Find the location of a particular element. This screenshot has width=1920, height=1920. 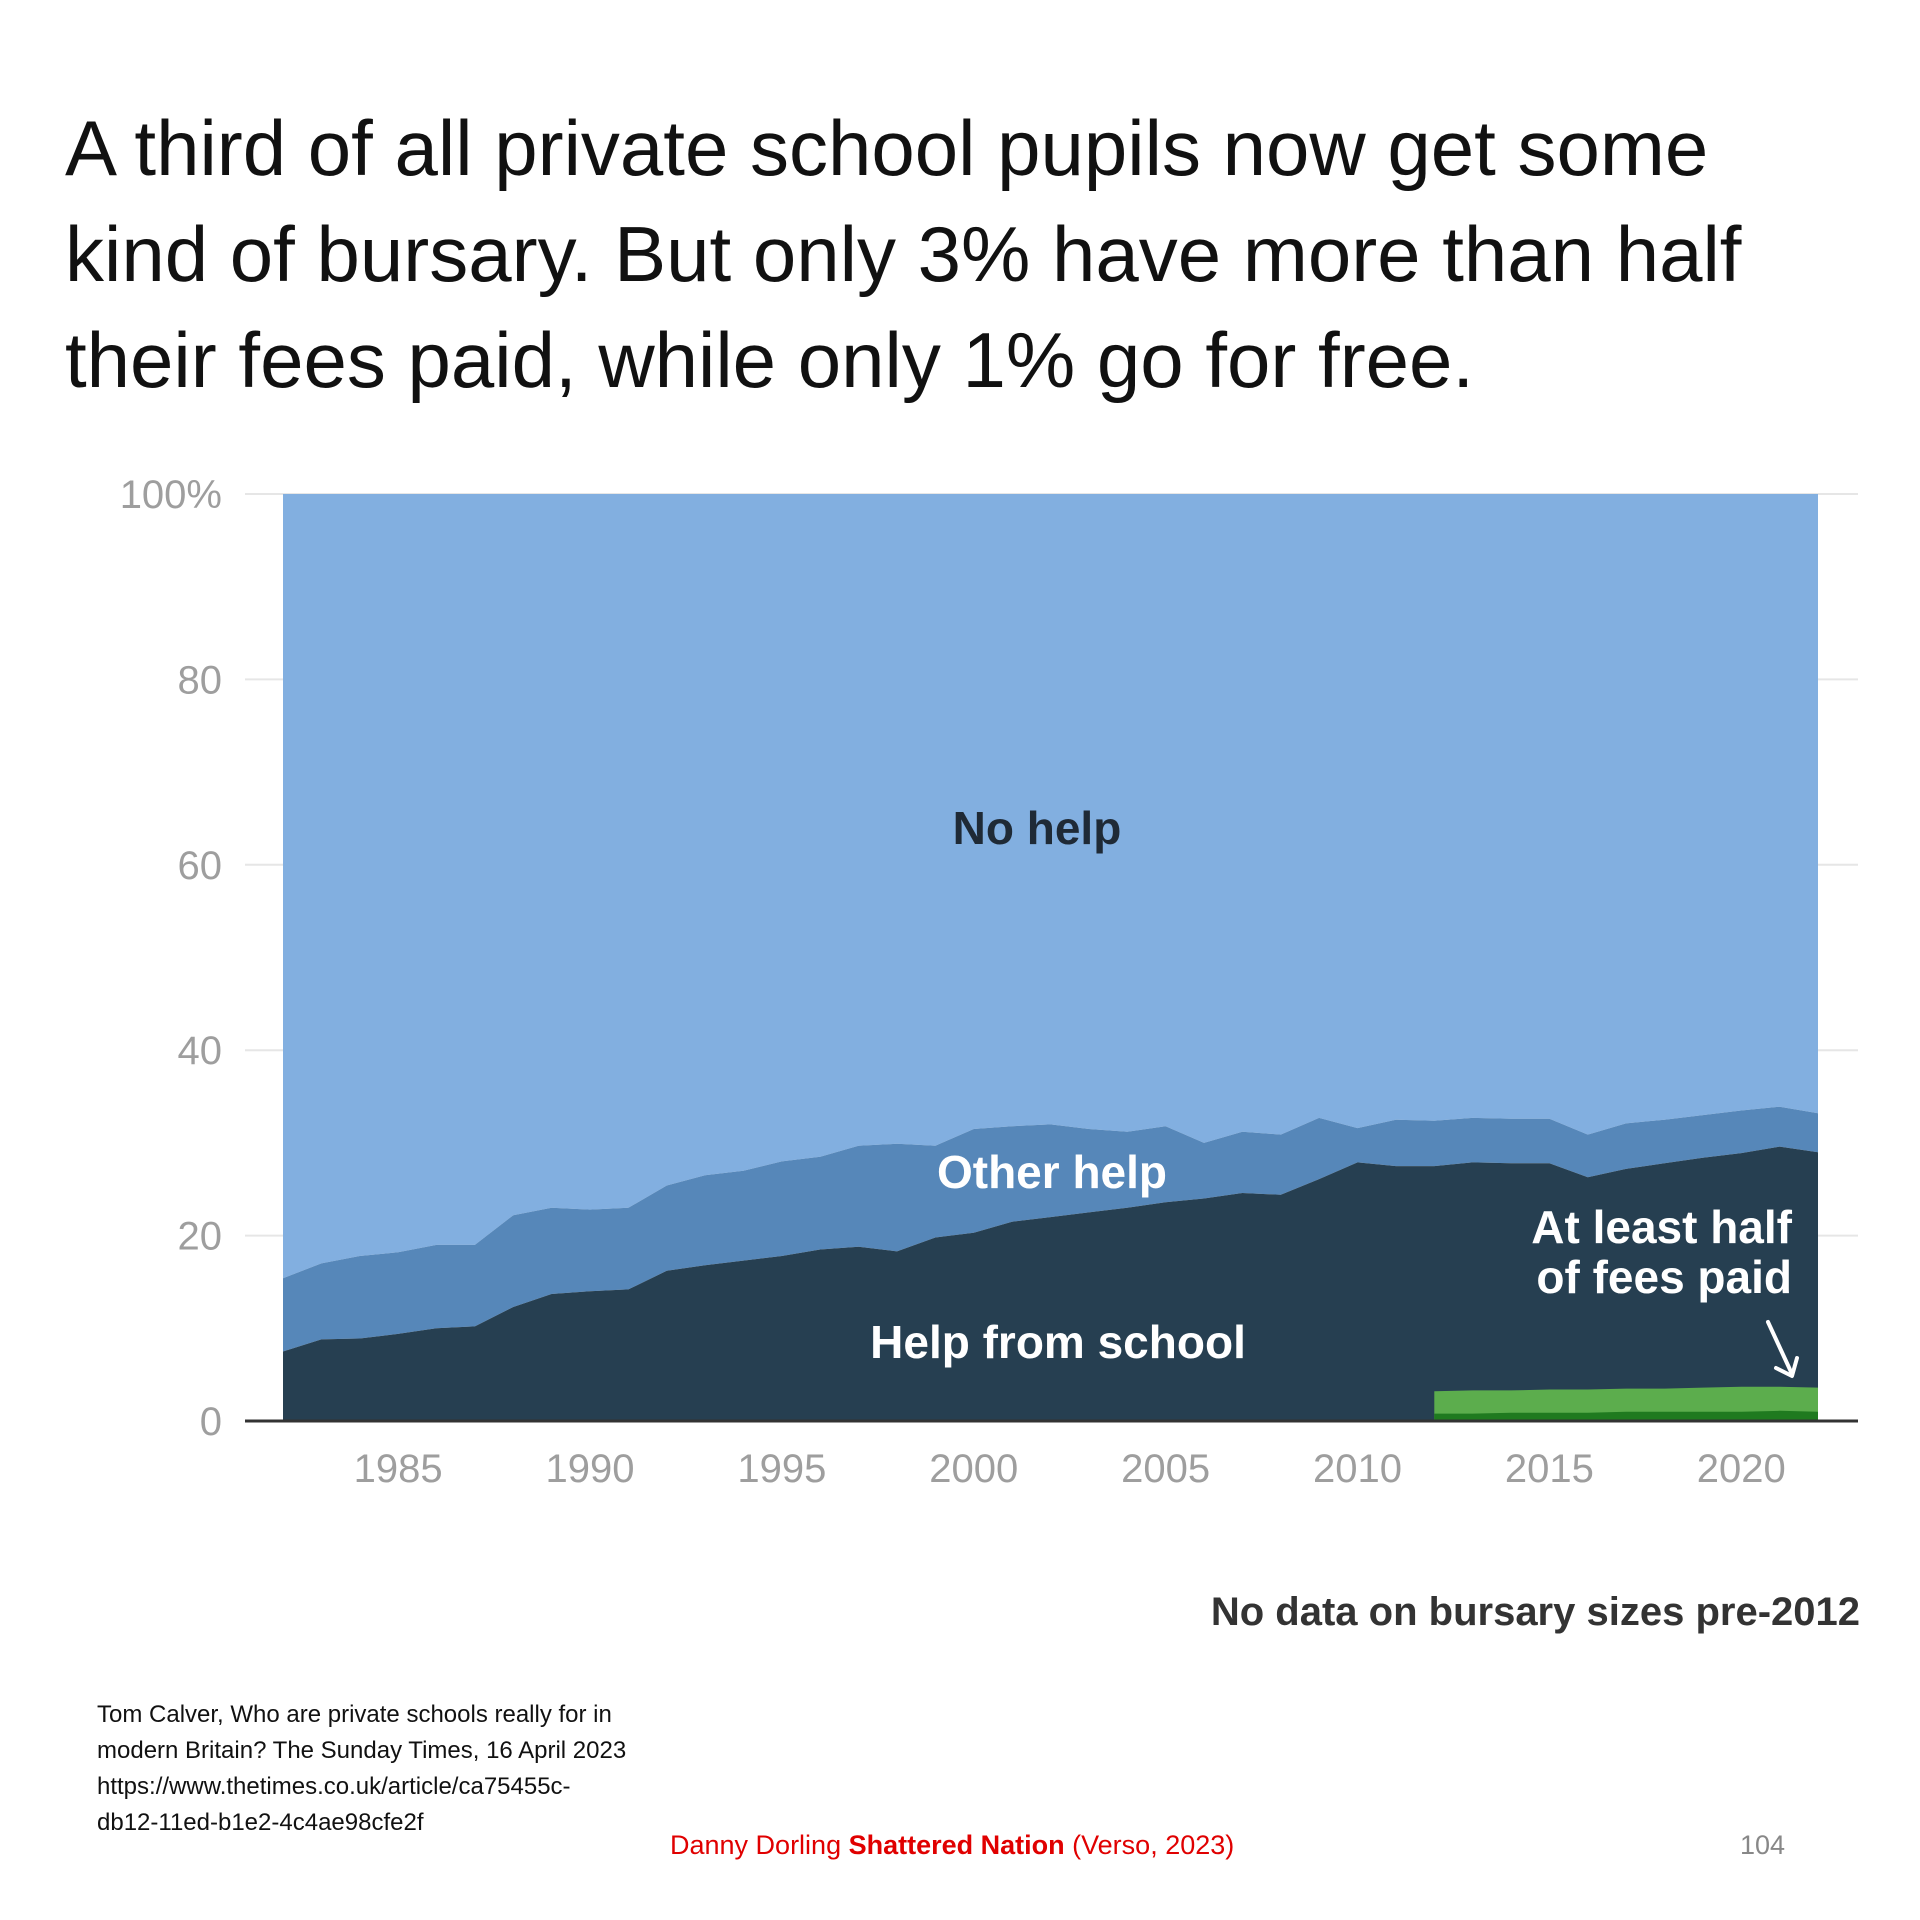

label-other-help: Other help is located at coordinates (1052, 1172).